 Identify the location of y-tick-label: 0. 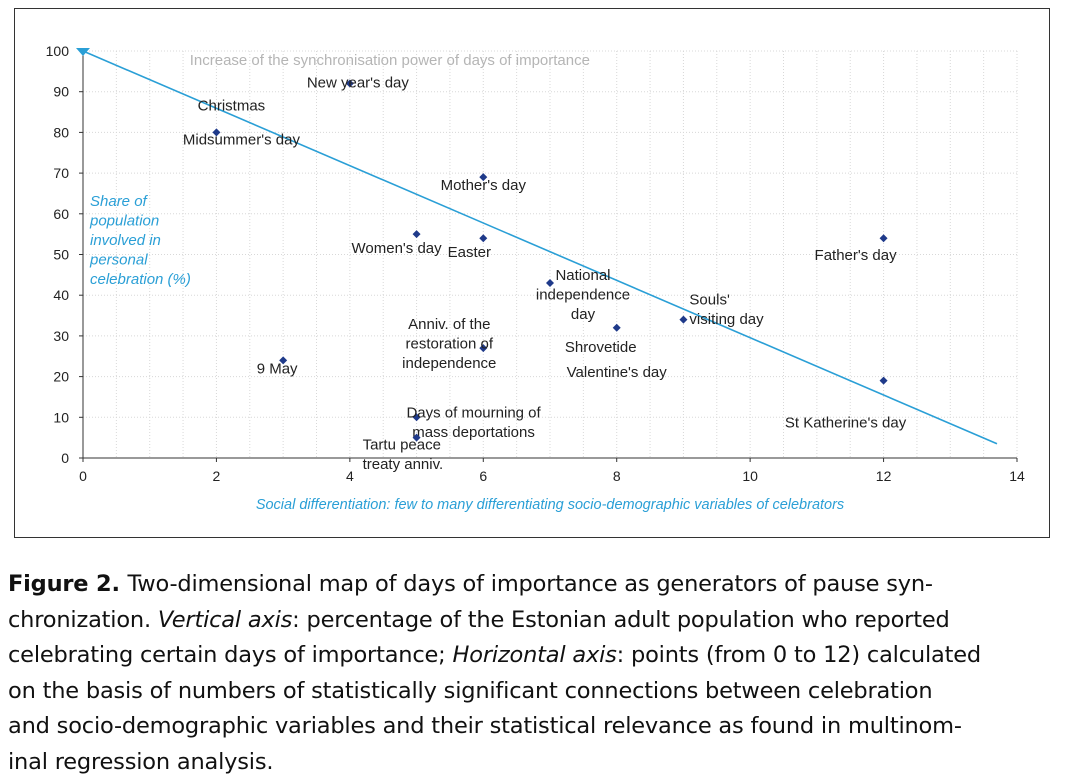
(65, 458).